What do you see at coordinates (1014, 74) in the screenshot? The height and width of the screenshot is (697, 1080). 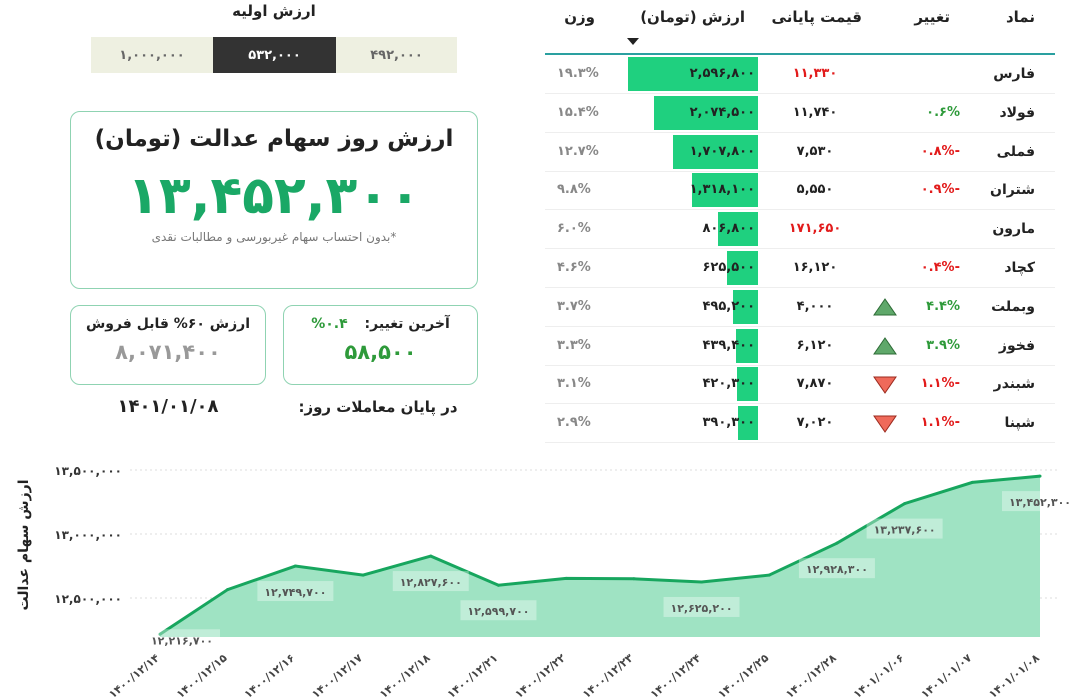 I see `symbol-cell: فارس` at bounding box center [1014, 74].